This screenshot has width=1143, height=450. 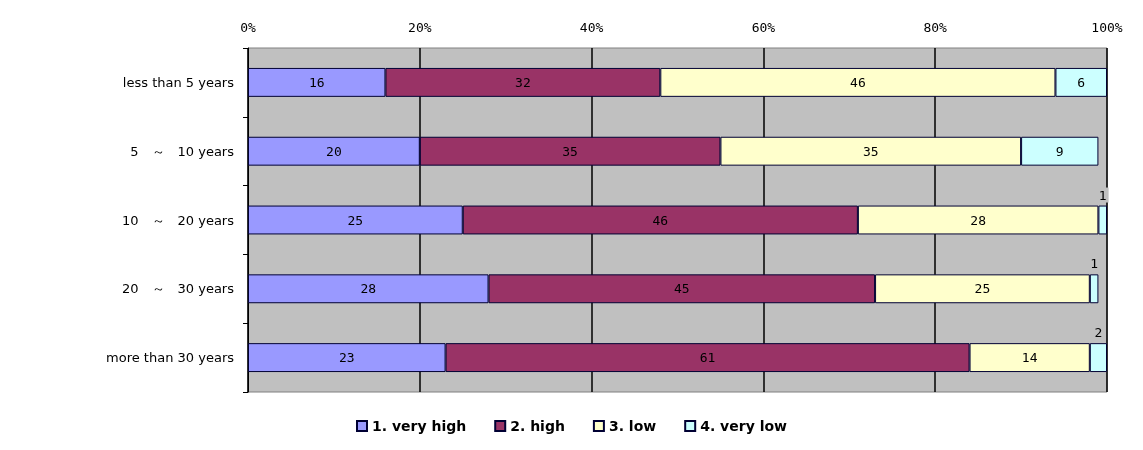 I want to click on x-tick-label: 20%, so click(x=420, y=27).